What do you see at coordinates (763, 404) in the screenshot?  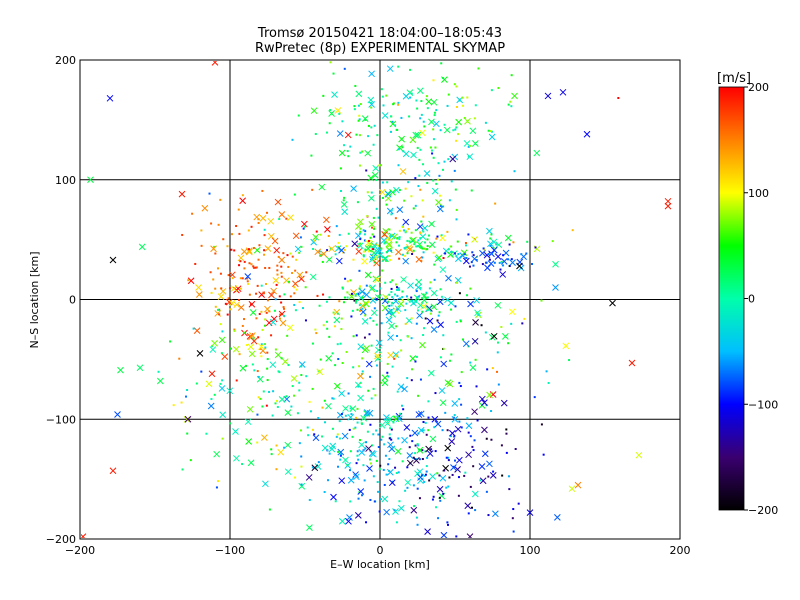 I see `colorbar-tick-label: −100` at bounding box center [763, 404].